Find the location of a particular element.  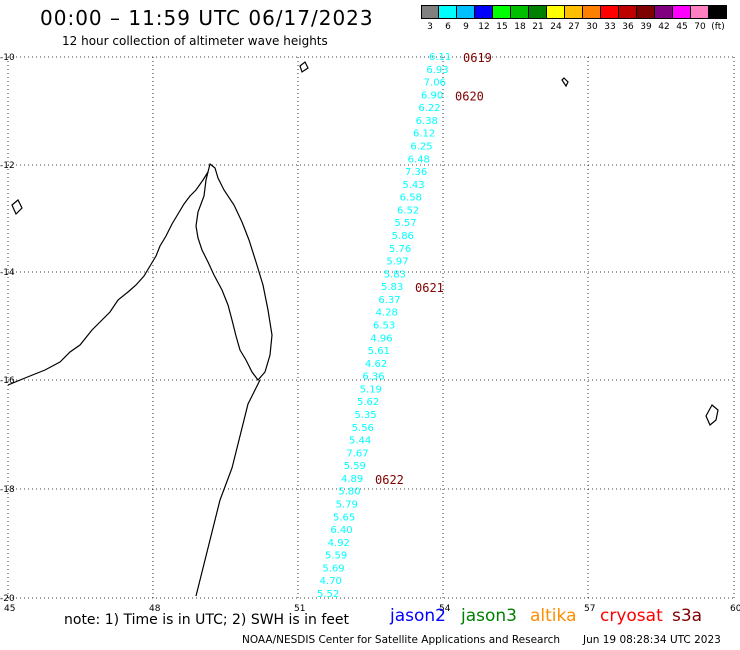

madagascar-coast is located at coordinates (234, 271).